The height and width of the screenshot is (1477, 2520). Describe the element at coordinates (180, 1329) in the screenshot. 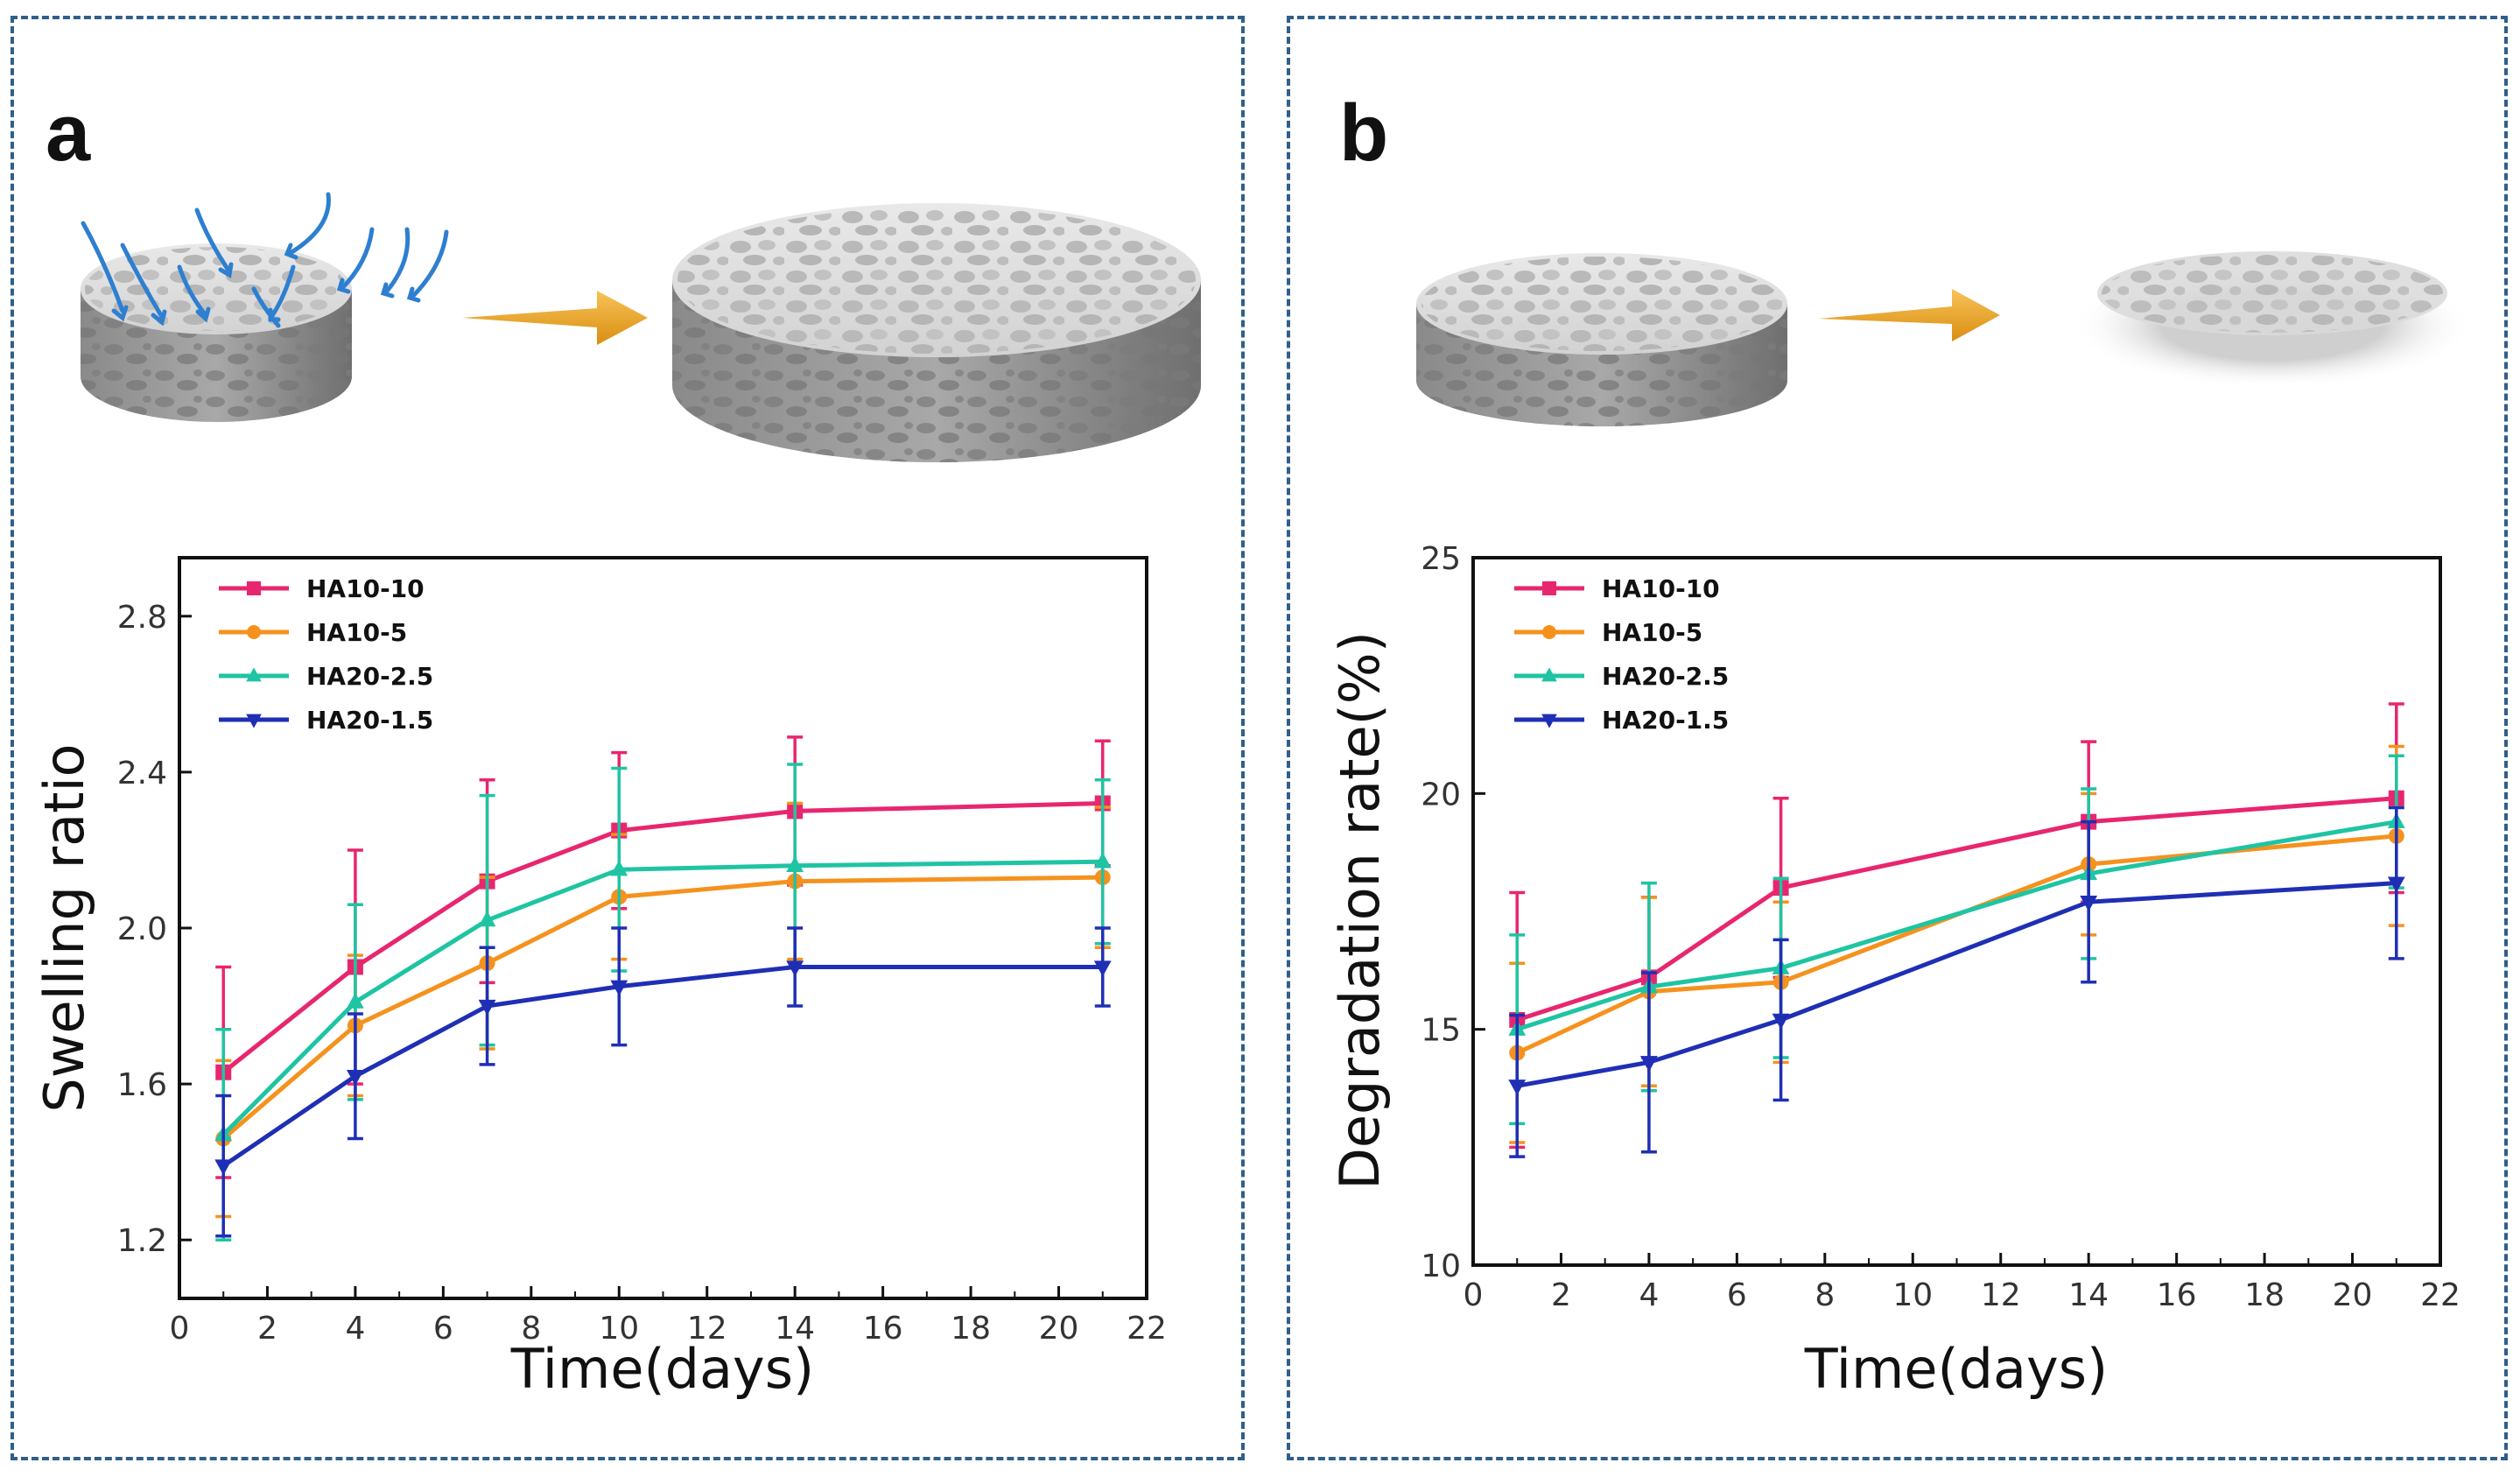

I see `chart-a-x-tick-label: 0` at that location.